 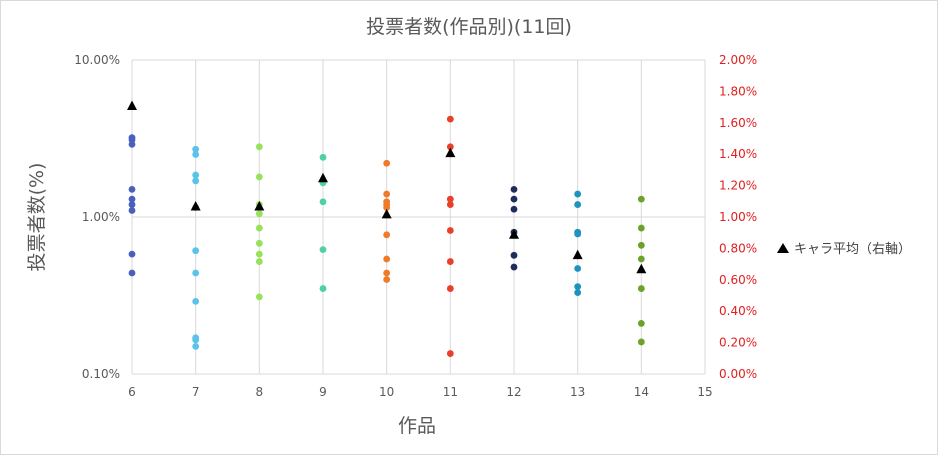 I want to click on left-axis-ticks: 10.00% 1.00% 0.10%, so click(x=97, y=217).